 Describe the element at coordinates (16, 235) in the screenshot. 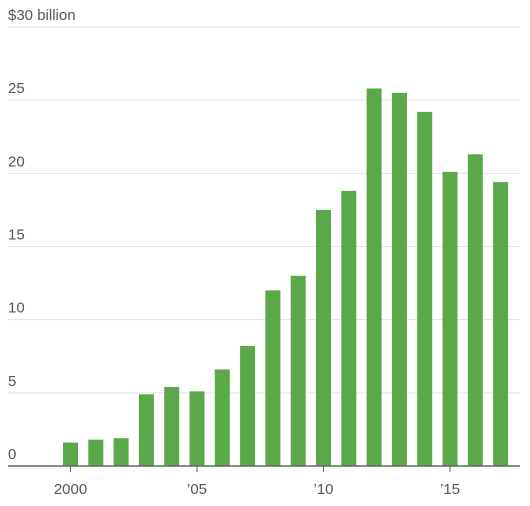

I see `y-tick-label-15: 15` at that location.